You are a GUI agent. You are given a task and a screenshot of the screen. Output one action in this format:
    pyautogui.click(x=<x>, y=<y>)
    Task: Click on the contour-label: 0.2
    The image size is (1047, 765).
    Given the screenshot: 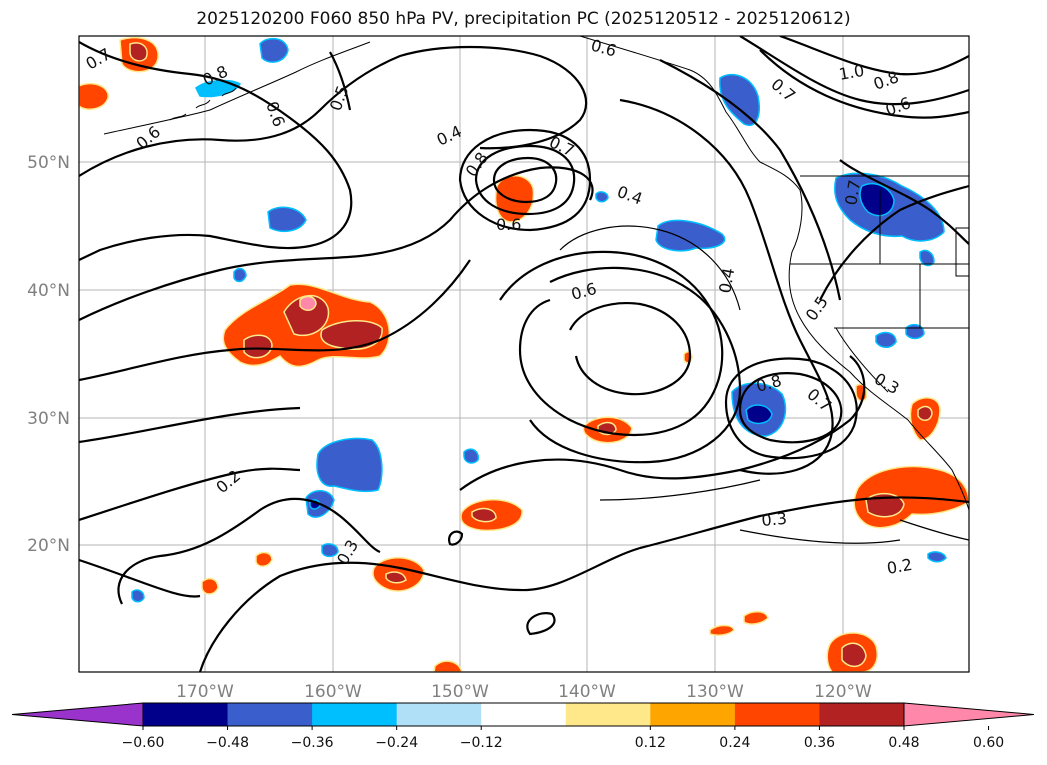 What is the action you would take?
    pyautogui.click(x=899, y=566)
    